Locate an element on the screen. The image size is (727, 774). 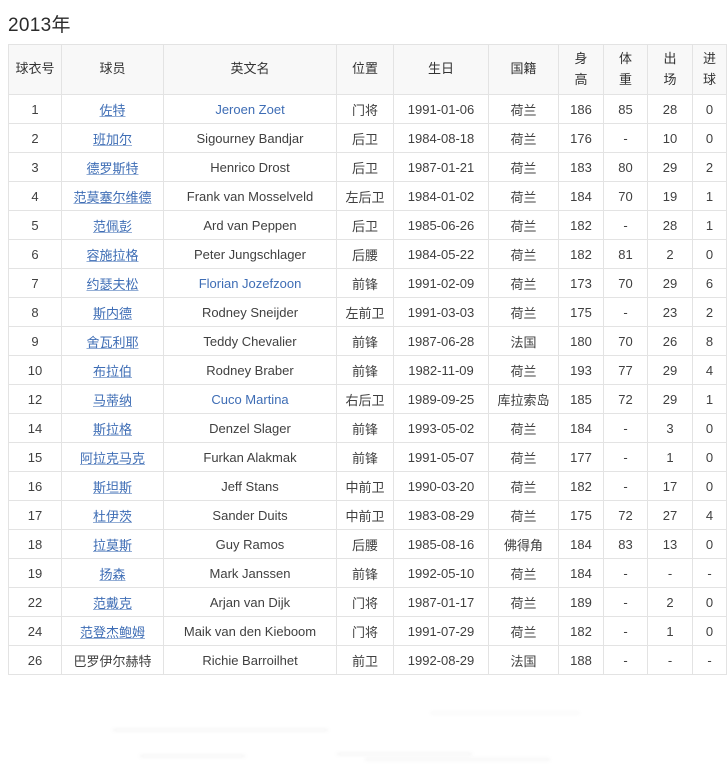
birth-cell: 1991-02-09 is located at coordinates (441, 283).